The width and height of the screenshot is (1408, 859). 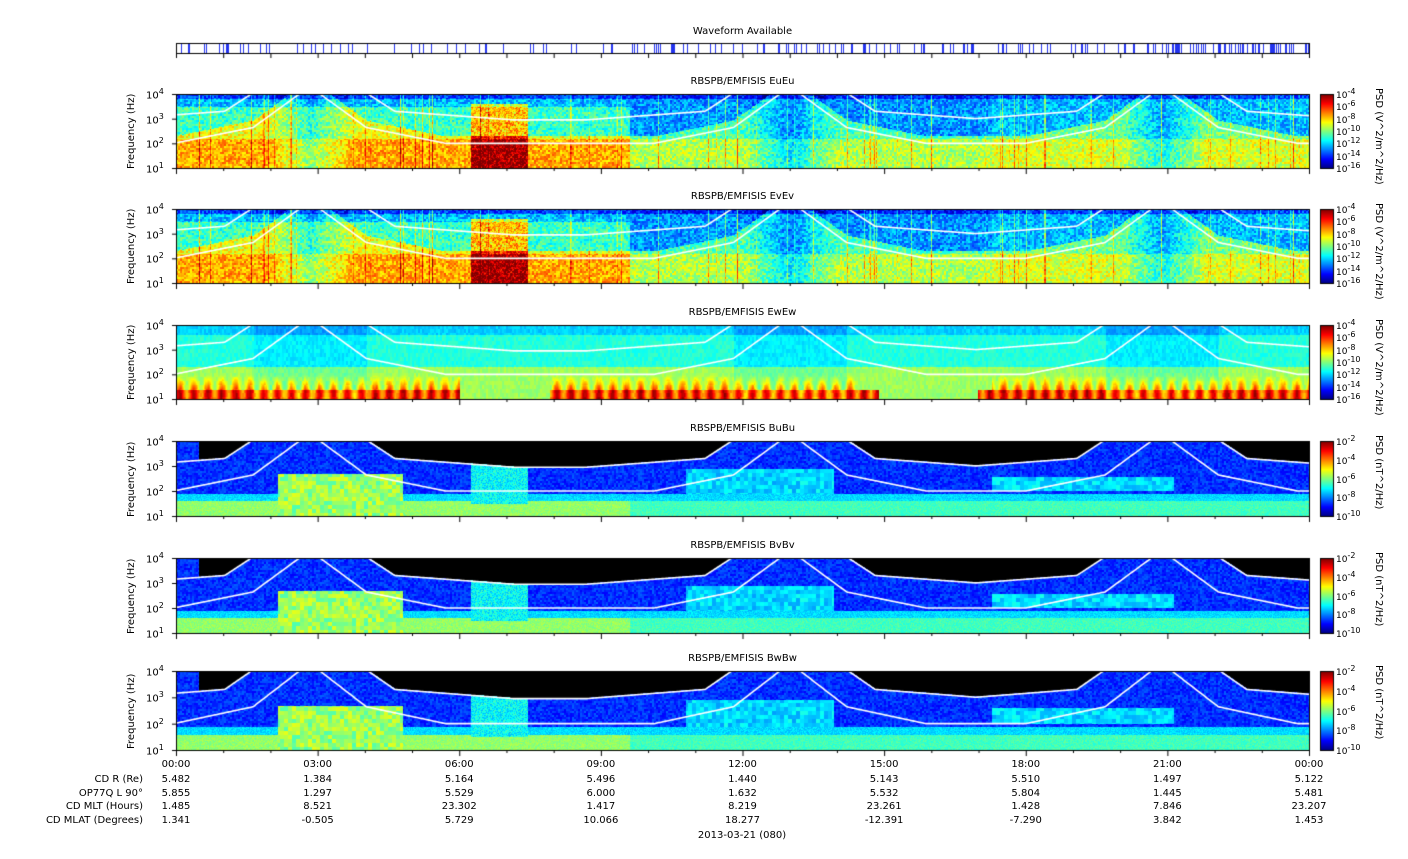 What do you see at coordinates (176, 779) in the screenshot?
I see `ephemeris-value: 5.482` at bounding box center [176, 779].